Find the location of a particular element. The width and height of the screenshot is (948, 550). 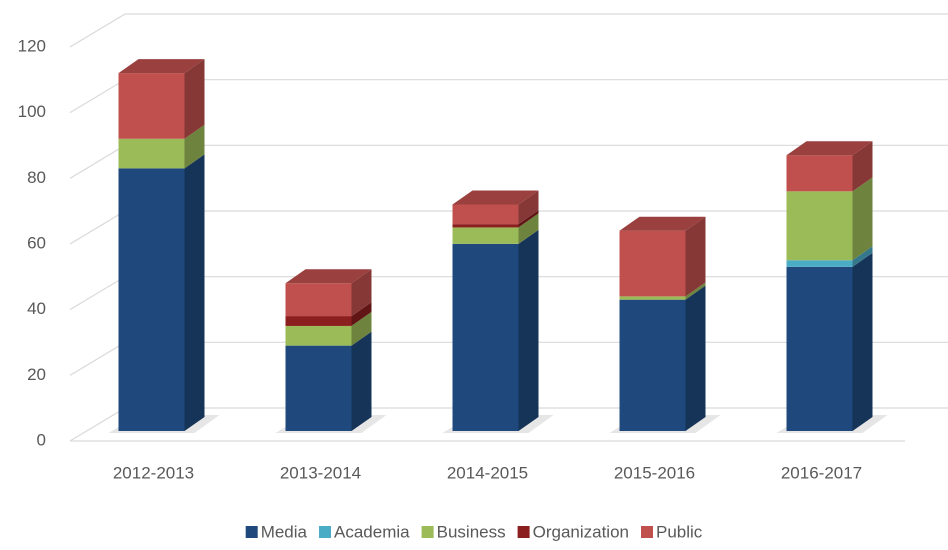

legend-label: Academia is located at coordinates (372, 531).